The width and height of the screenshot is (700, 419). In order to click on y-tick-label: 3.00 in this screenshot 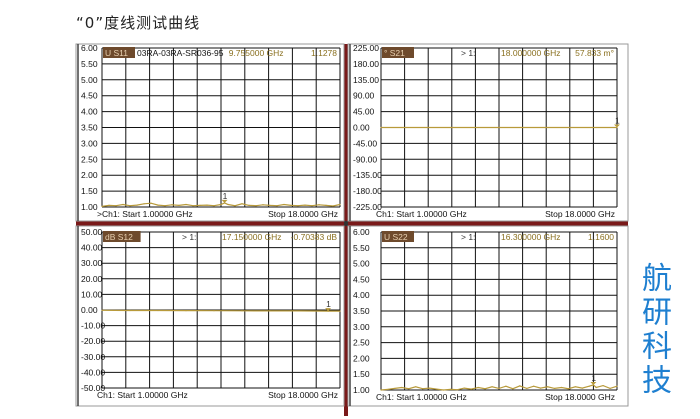, I will do `click(361, 327)`.